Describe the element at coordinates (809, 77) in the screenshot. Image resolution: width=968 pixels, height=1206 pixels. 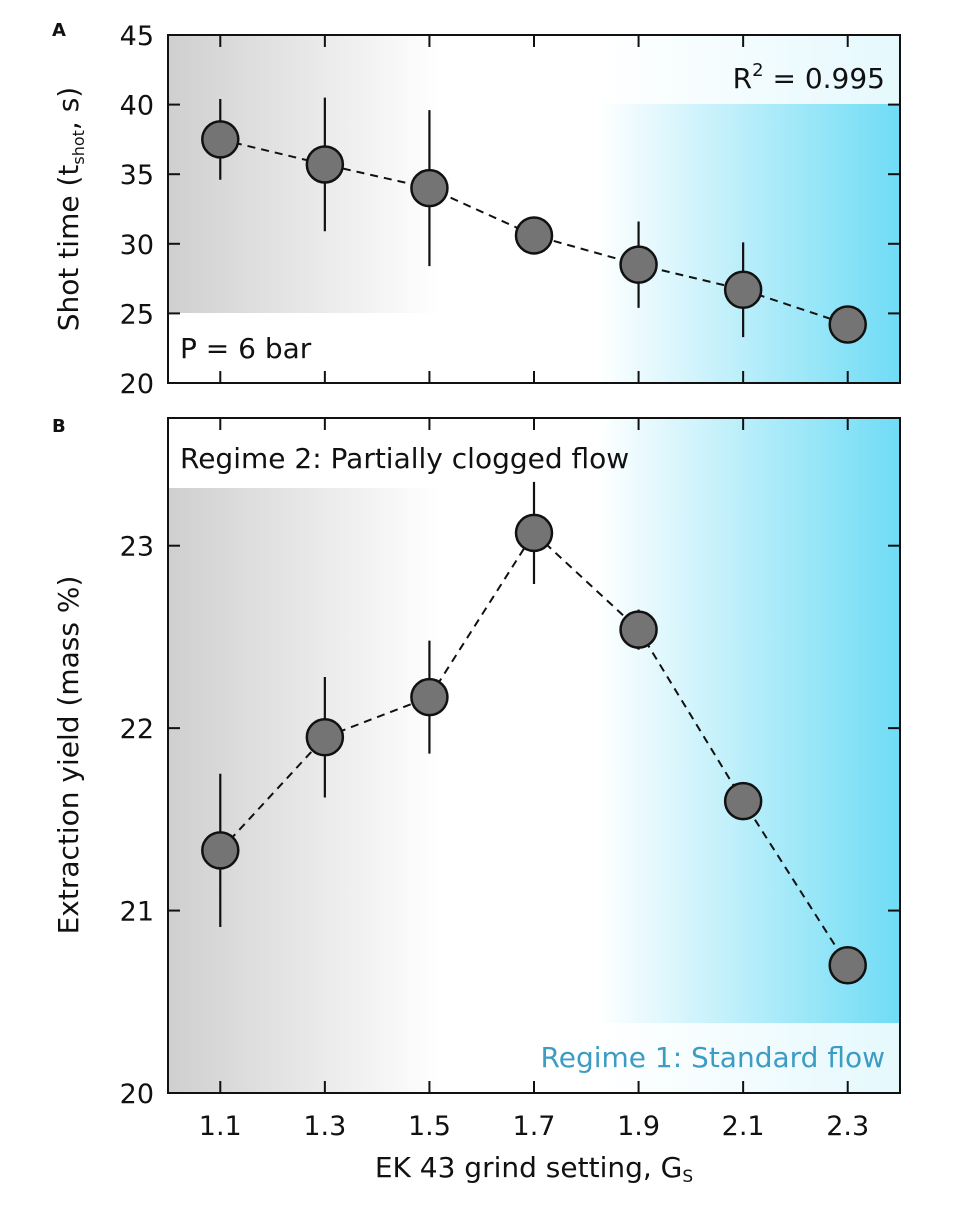
I see `r-squared-annotation: R2 = 0.995` at that location.